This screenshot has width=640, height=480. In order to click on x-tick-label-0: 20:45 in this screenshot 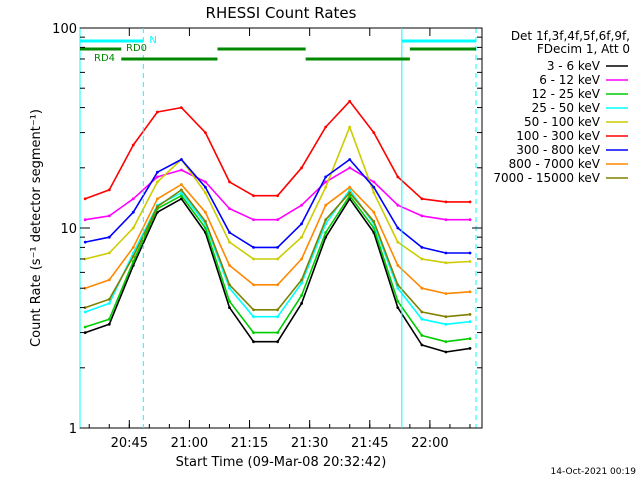, I will do `click(129, 443)`.